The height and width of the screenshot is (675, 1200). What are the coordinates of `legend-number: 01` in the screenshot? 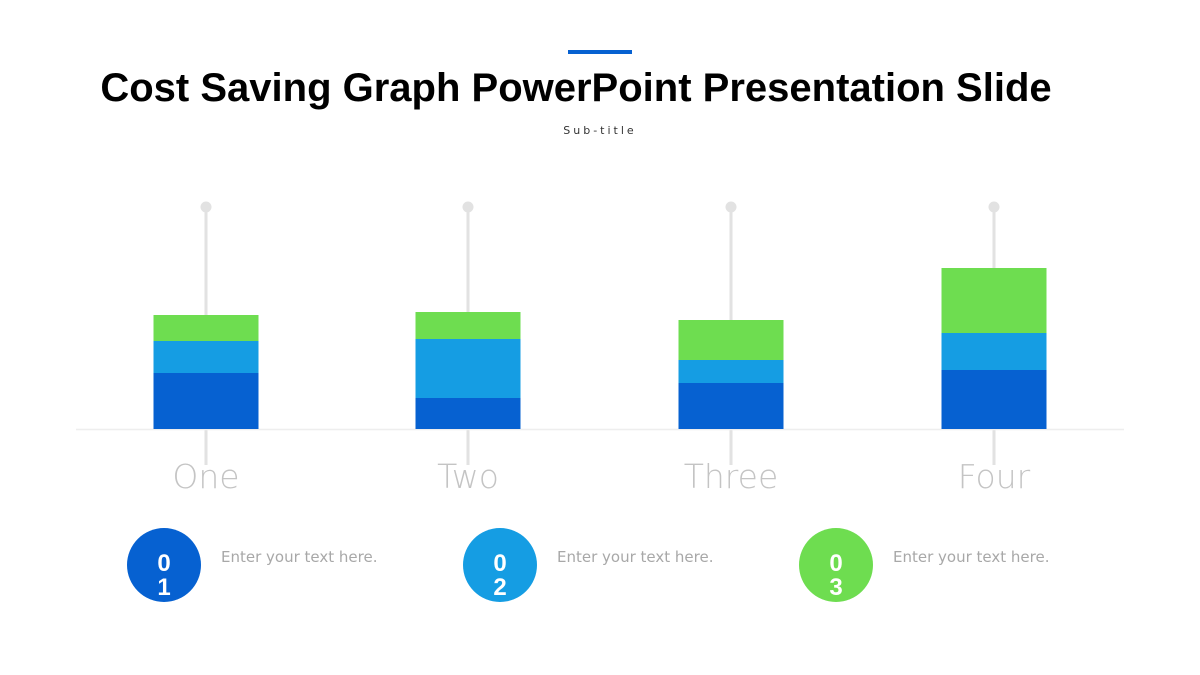 It's located at (164, 575).